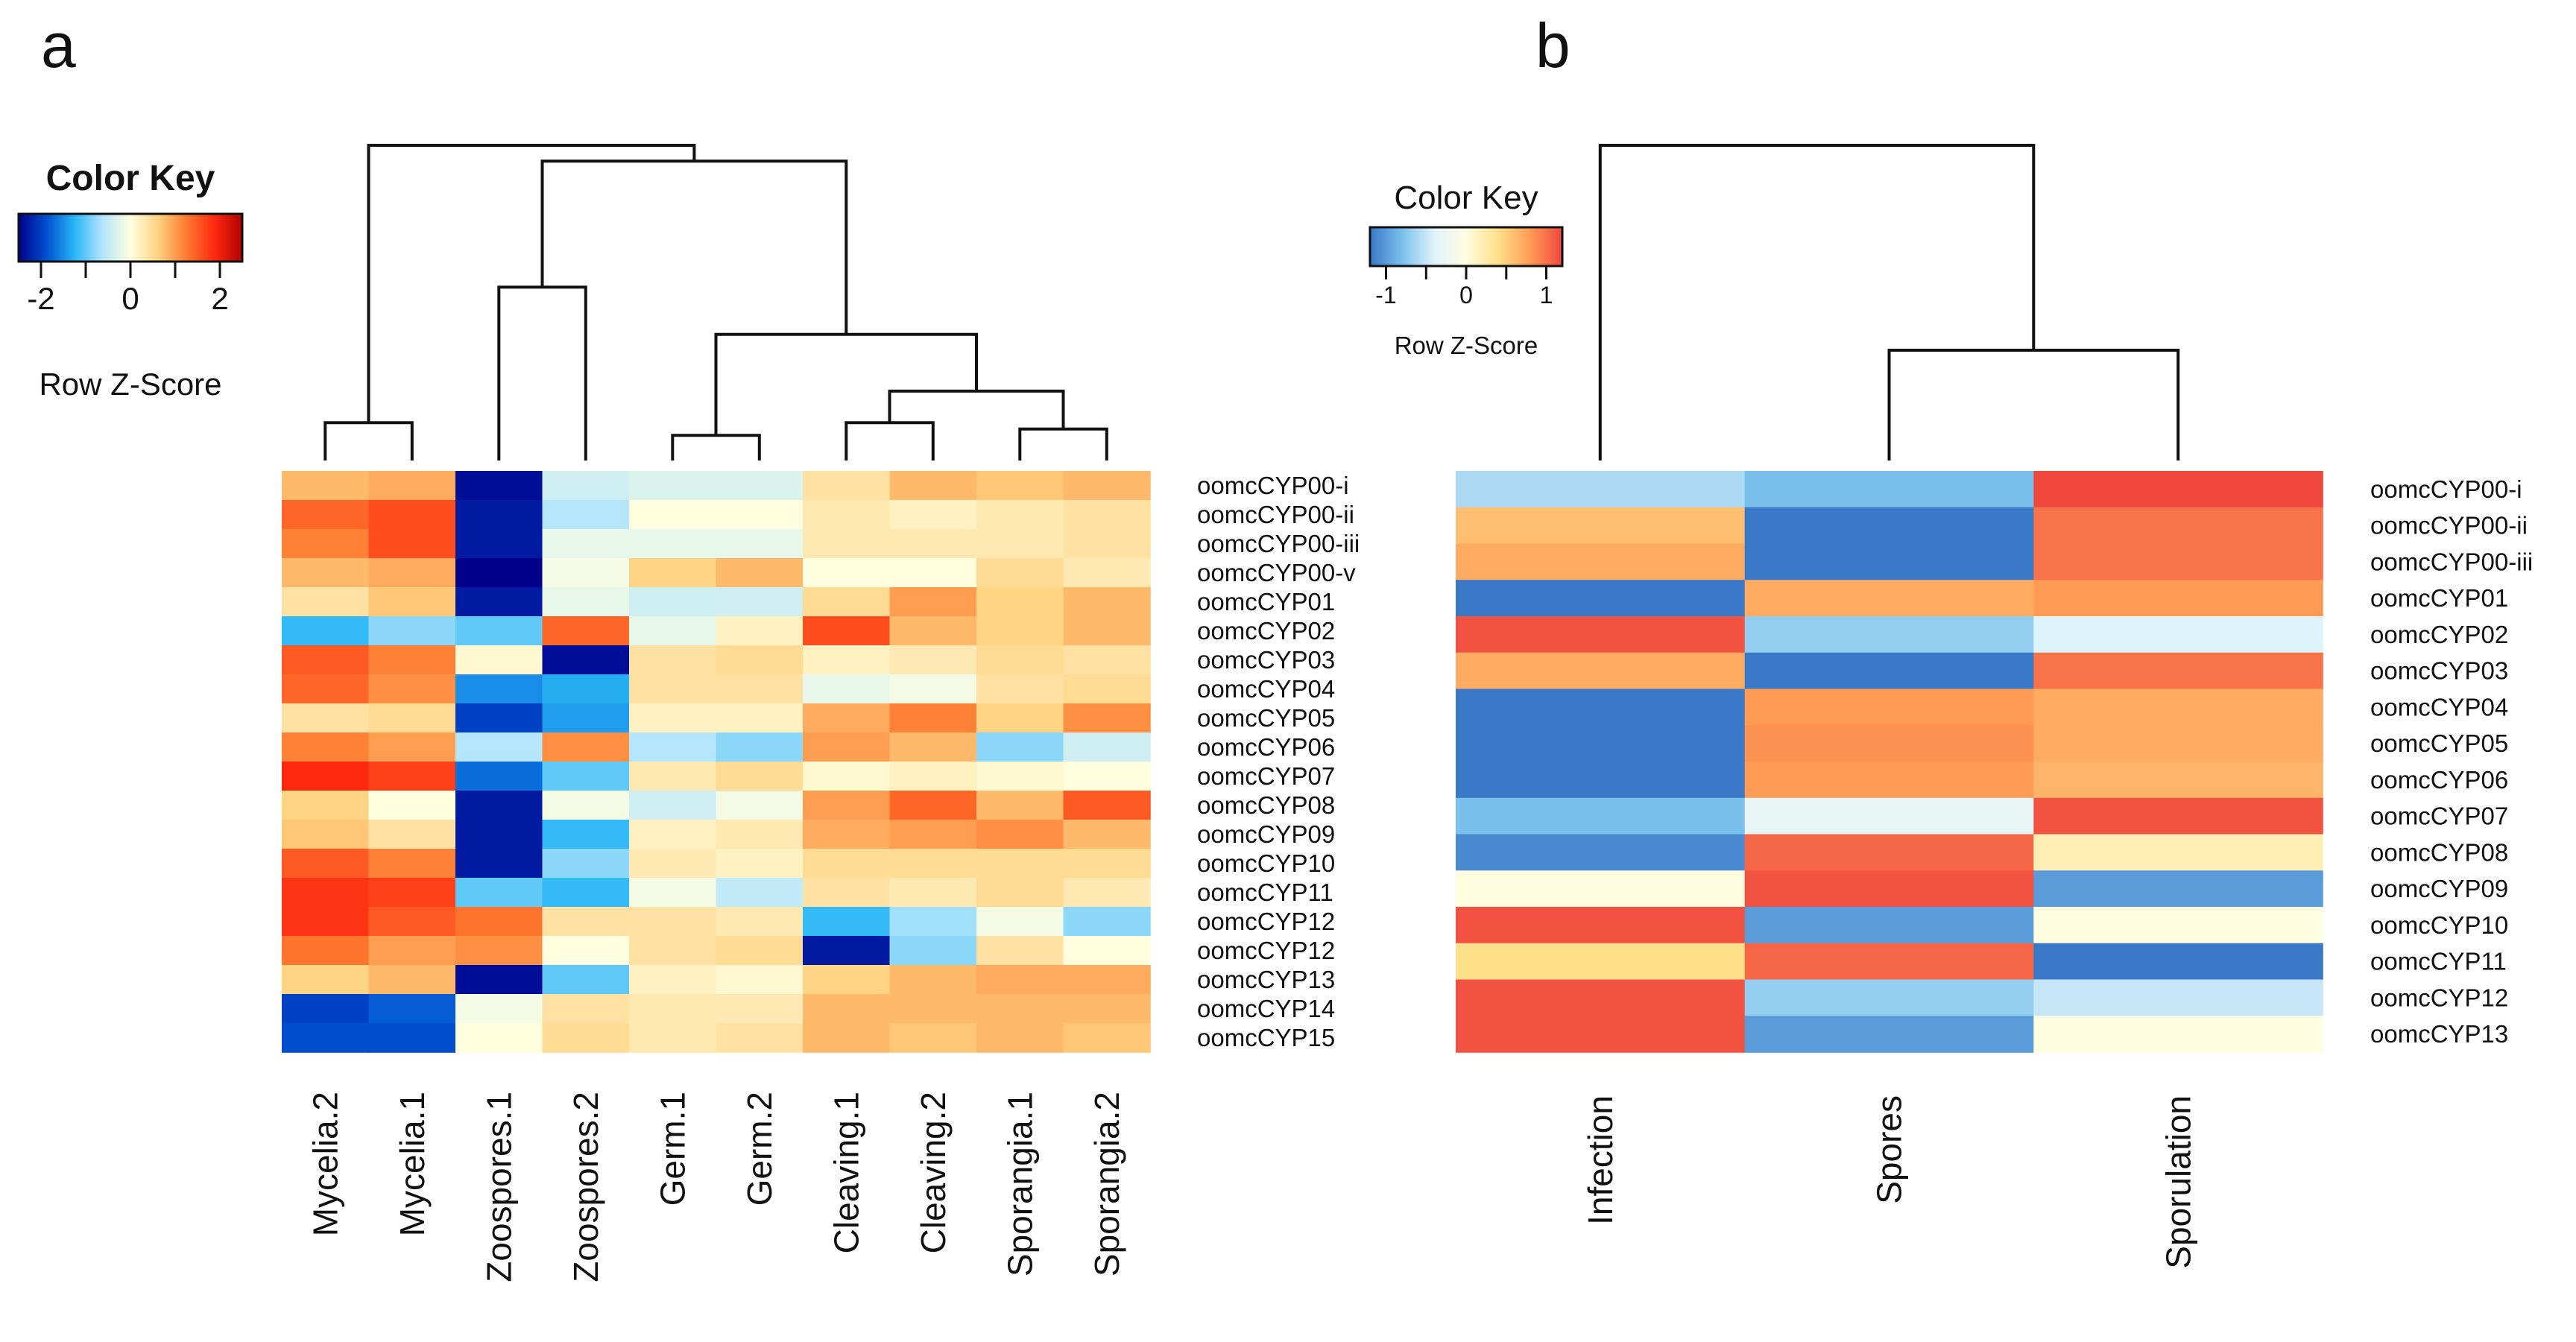  I want to click on column-label: Infection, so click(1601, 1160).